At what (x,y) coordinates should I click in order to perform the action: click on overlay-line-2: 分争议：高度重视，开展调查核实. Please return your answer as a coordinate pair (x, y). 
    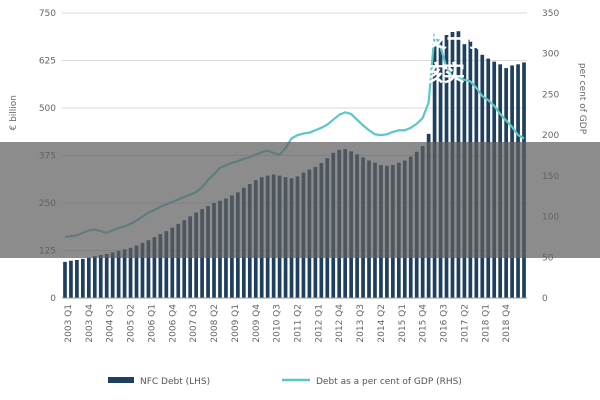
    Looking at the image, I should click on (299, 74).